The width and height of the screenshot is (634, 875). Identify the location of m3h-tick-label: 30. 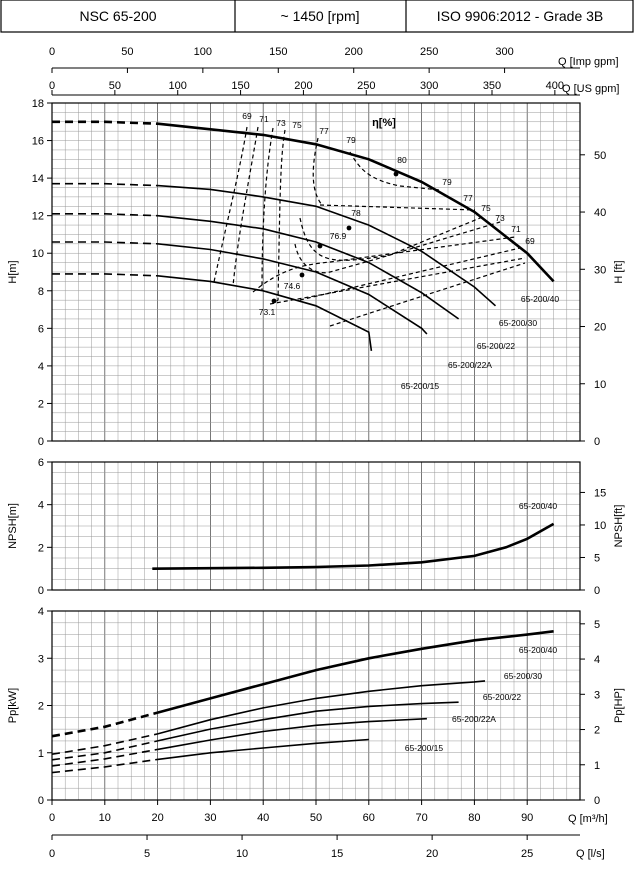
(210, 818).